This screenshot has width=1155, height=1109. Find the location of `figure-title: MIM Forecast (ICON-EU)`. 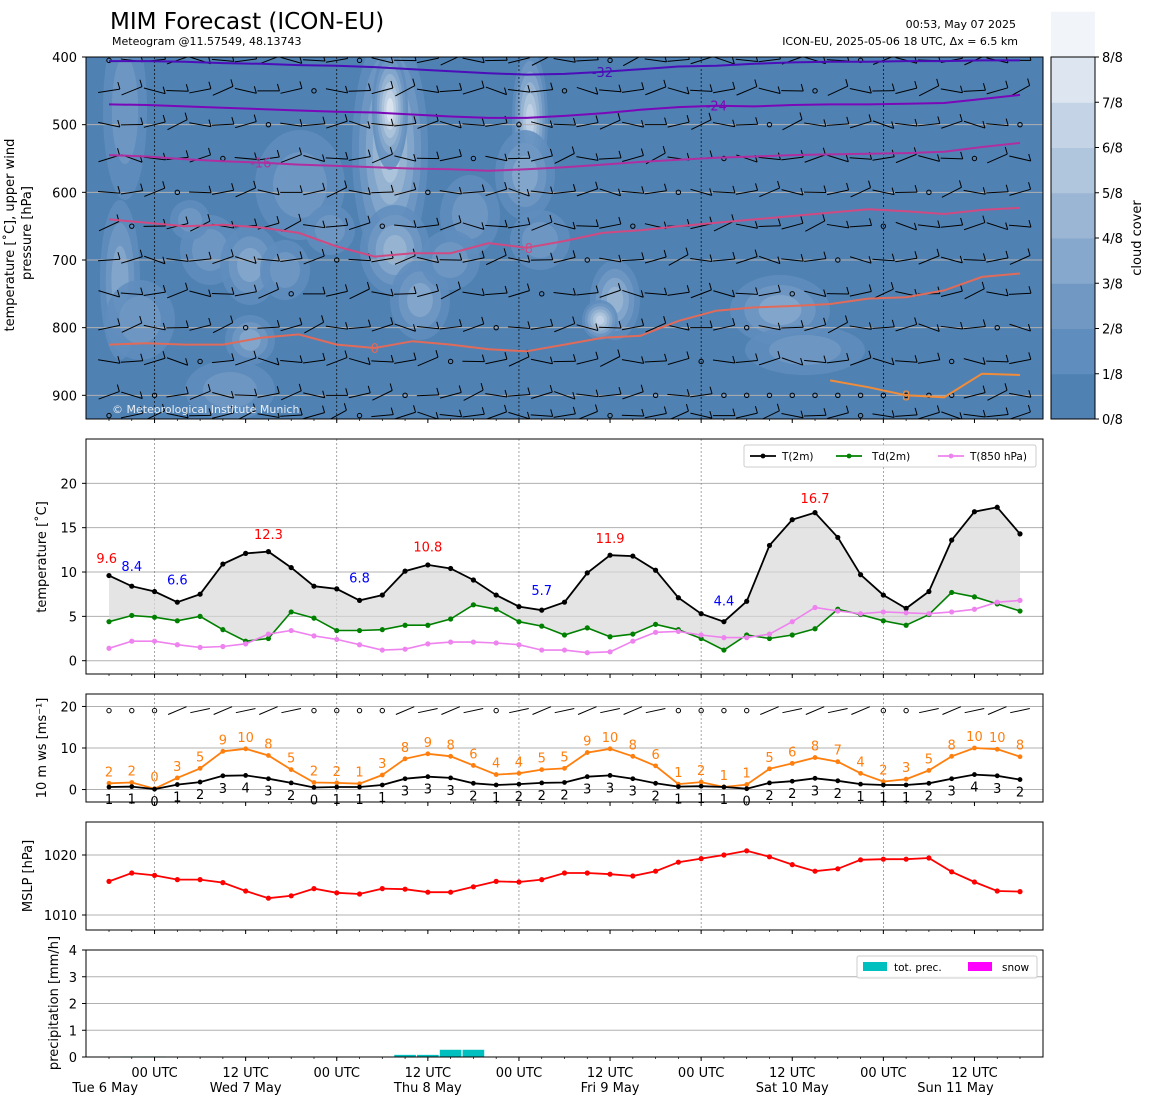

figure-title: MIM Forecast (ICON-EU) is located at coordinates (247, 22).